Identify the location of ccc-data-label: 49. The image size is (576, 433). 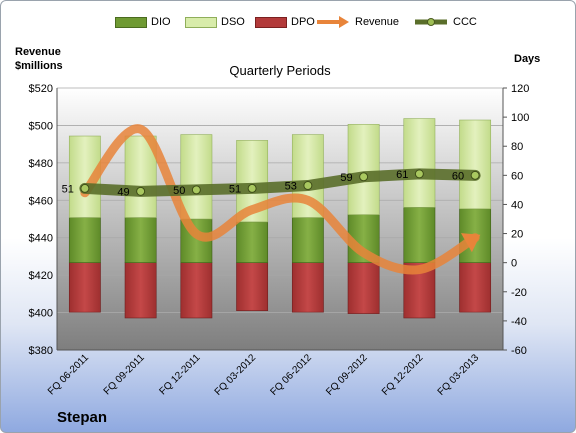
(123, 192).